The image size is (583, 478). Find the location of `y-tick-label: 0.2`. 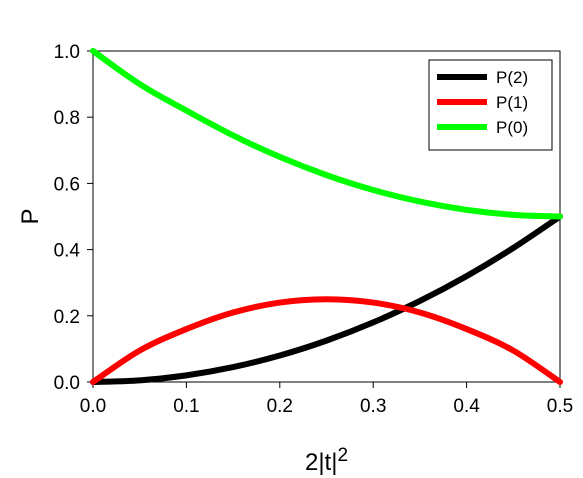

y-tick-label: 0.2 is located at coordinates (67, 317).